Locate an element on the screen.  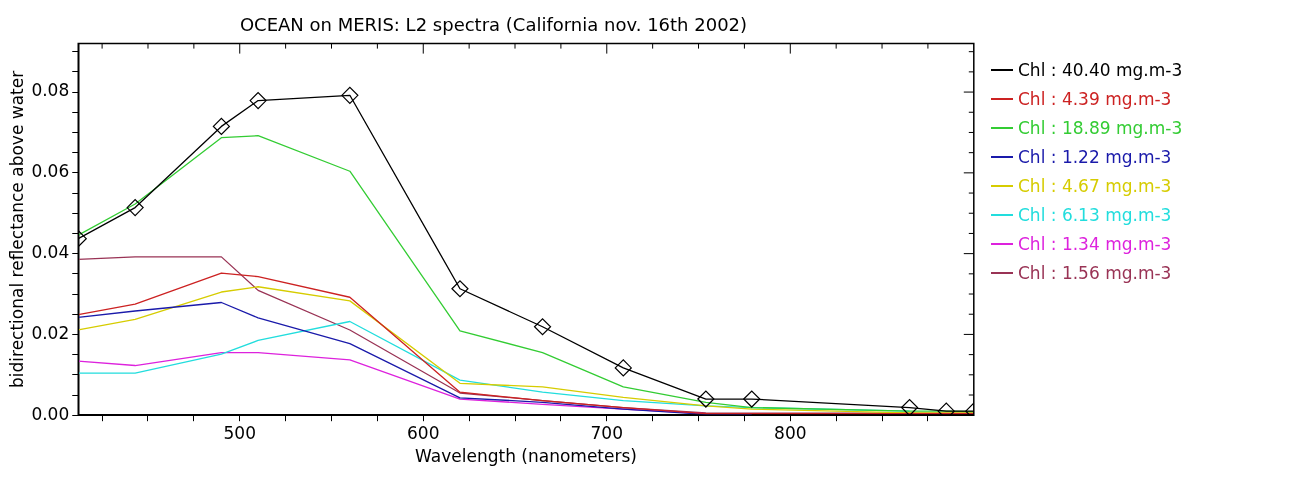
y-tick-label: 0.06 is located at coordinates (50, 171).